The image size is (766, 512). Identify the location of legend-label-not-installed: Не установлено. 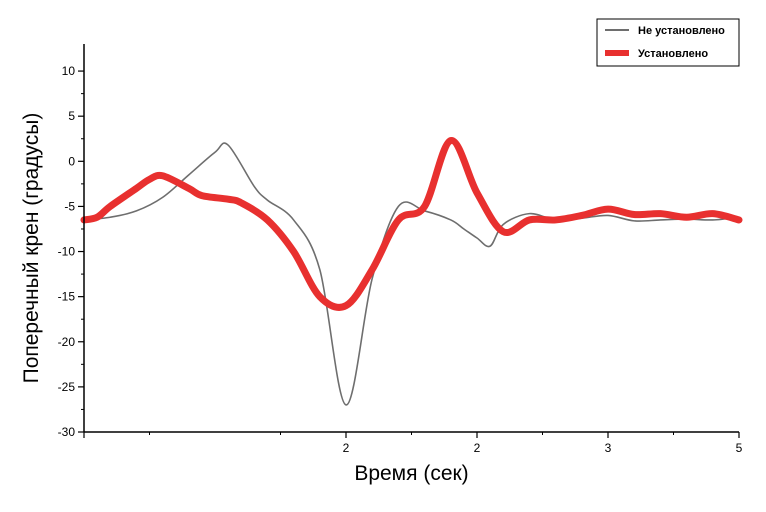
(681, 31).